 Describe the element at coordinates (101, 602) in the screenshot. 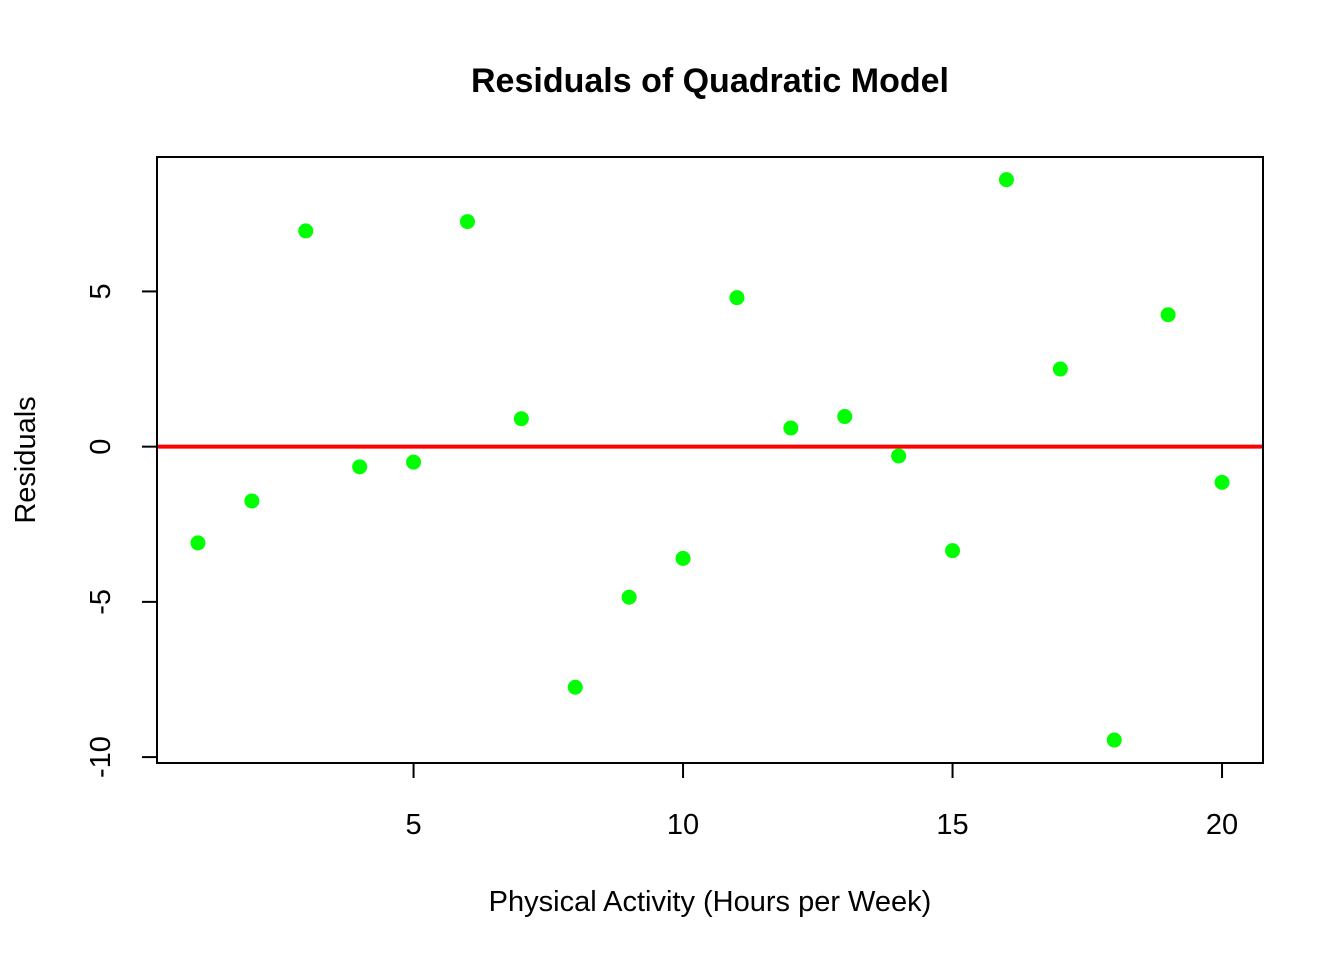

I see `y-tick-label: -5` at that location.